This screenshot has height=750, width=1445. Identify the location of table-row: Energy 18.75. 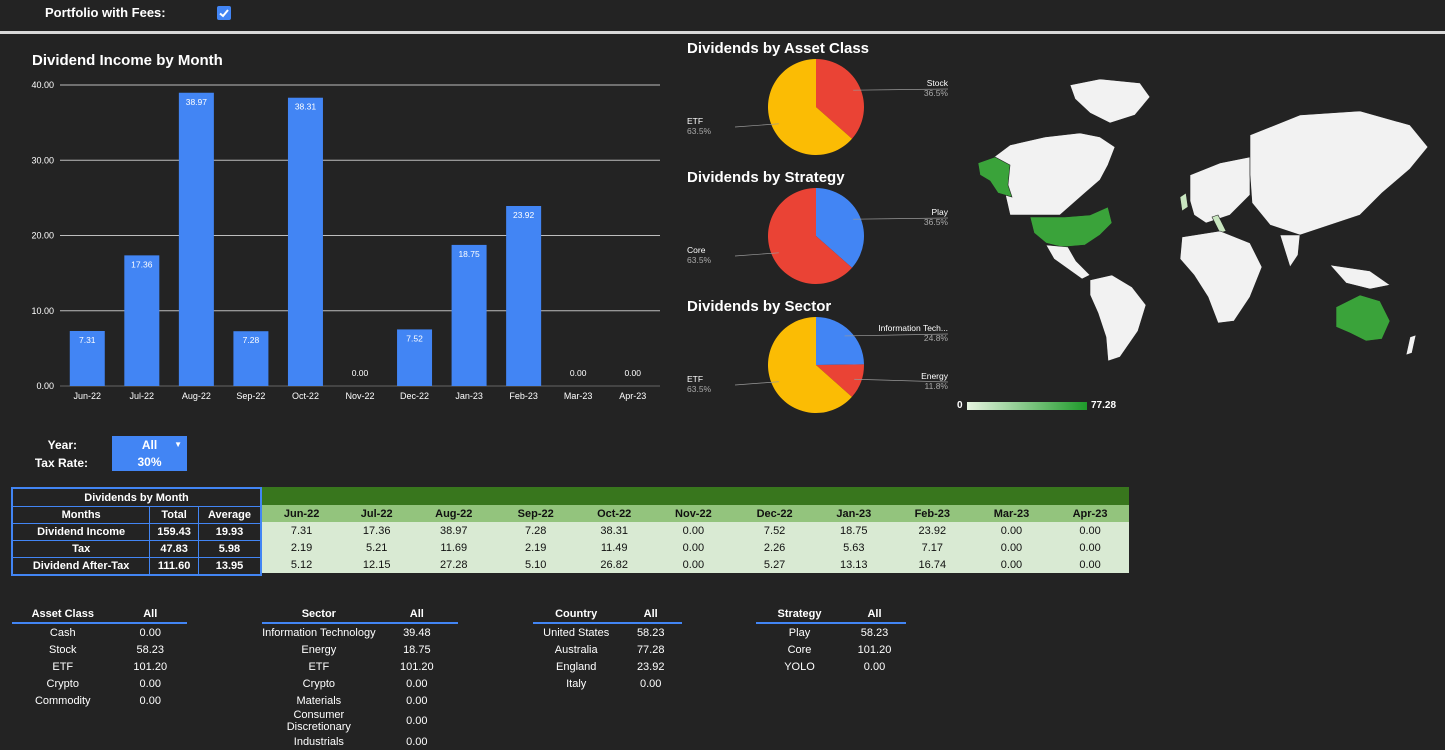
(360, 649).